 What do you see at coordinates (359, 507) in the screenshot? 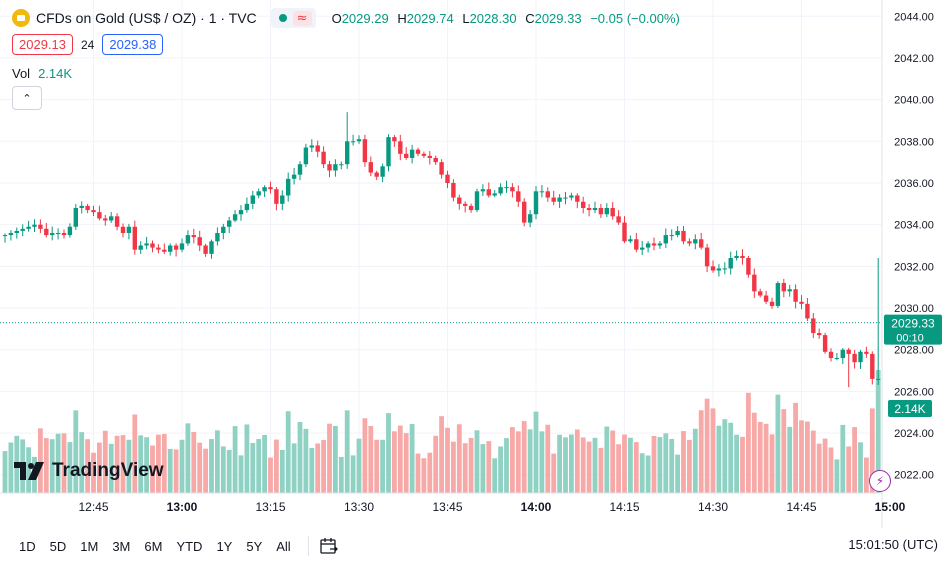
I see `x-tick-label: 13:30` at bounding box center [359, 507].